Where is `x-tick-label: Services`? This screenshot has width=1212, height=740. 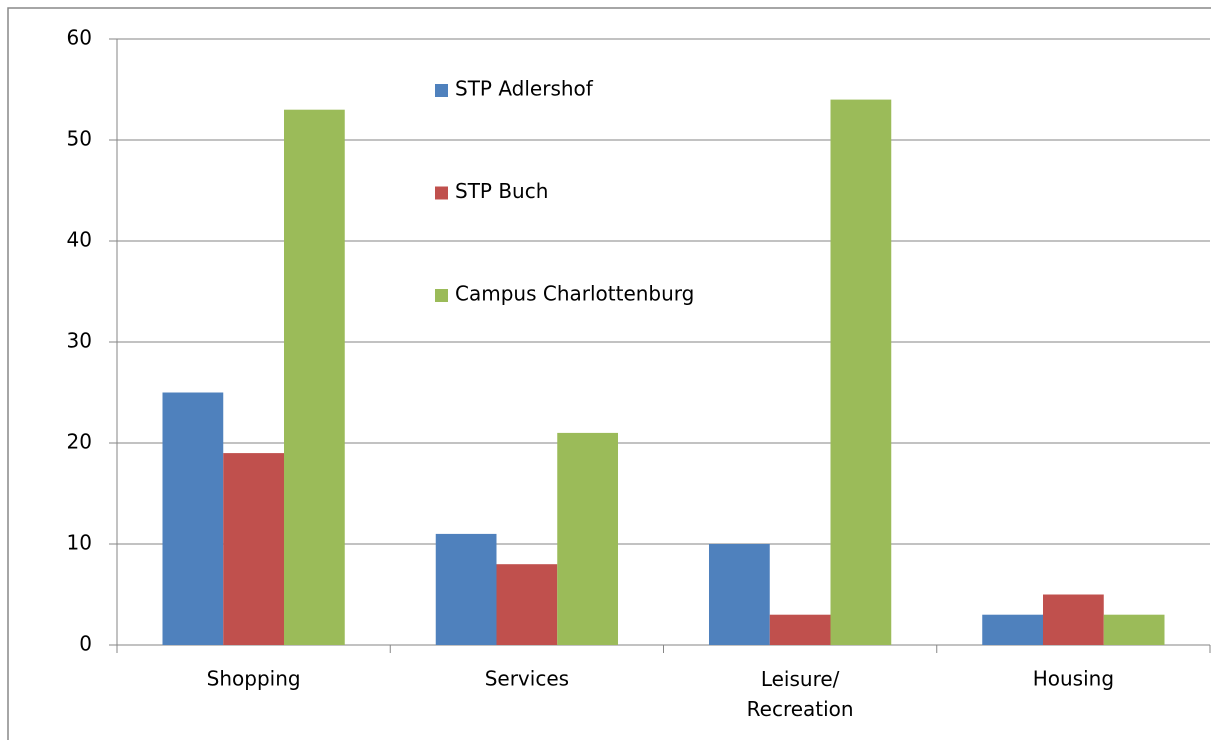
x-tick-label: Services is located at coordinates (527, 679).